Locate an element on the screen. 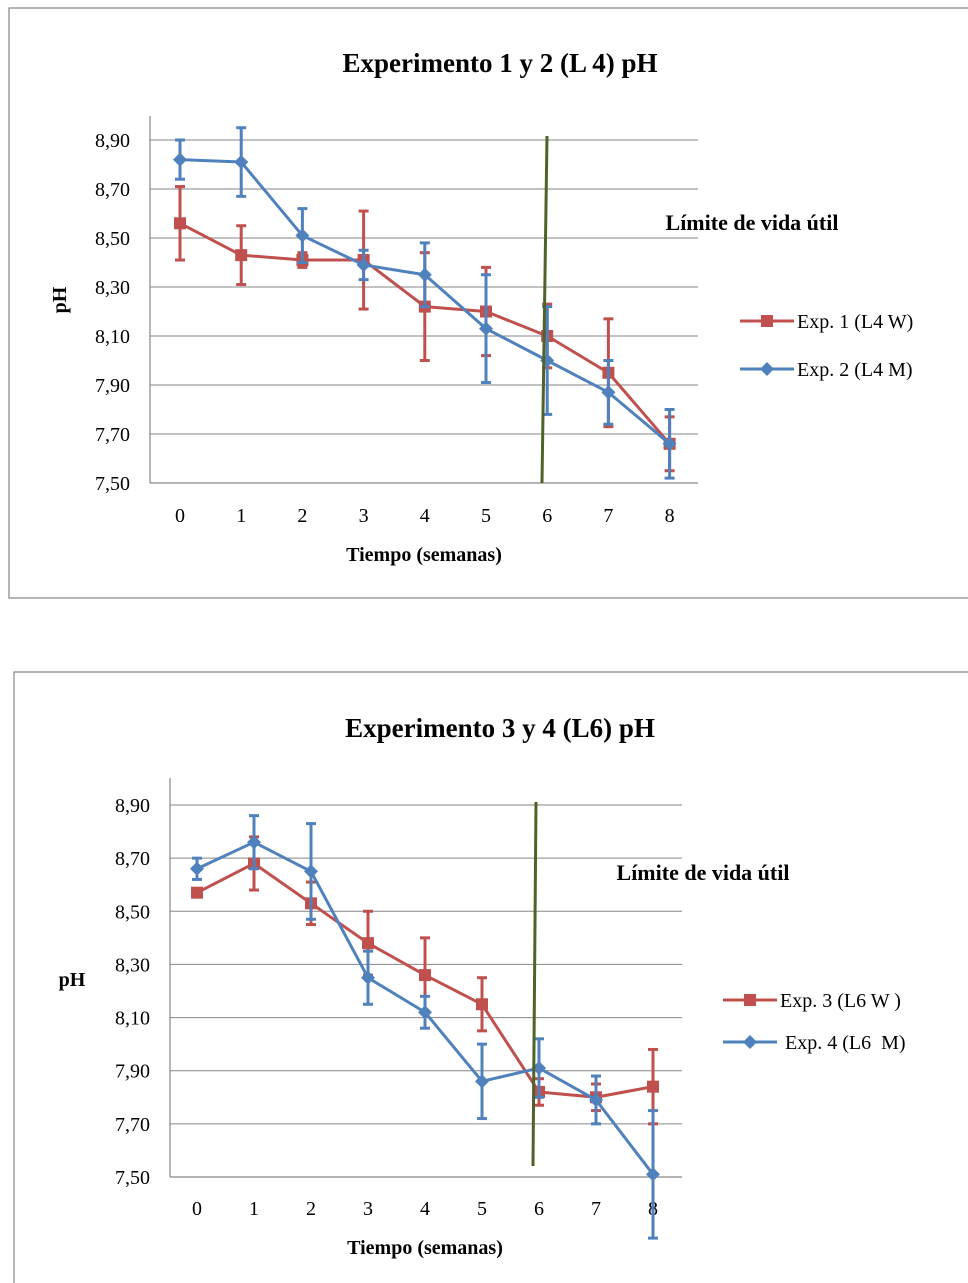 This screenshot has height=1283, width=968. chart-1-ytick-label: 8,50 is located at coordinates (112, 239).